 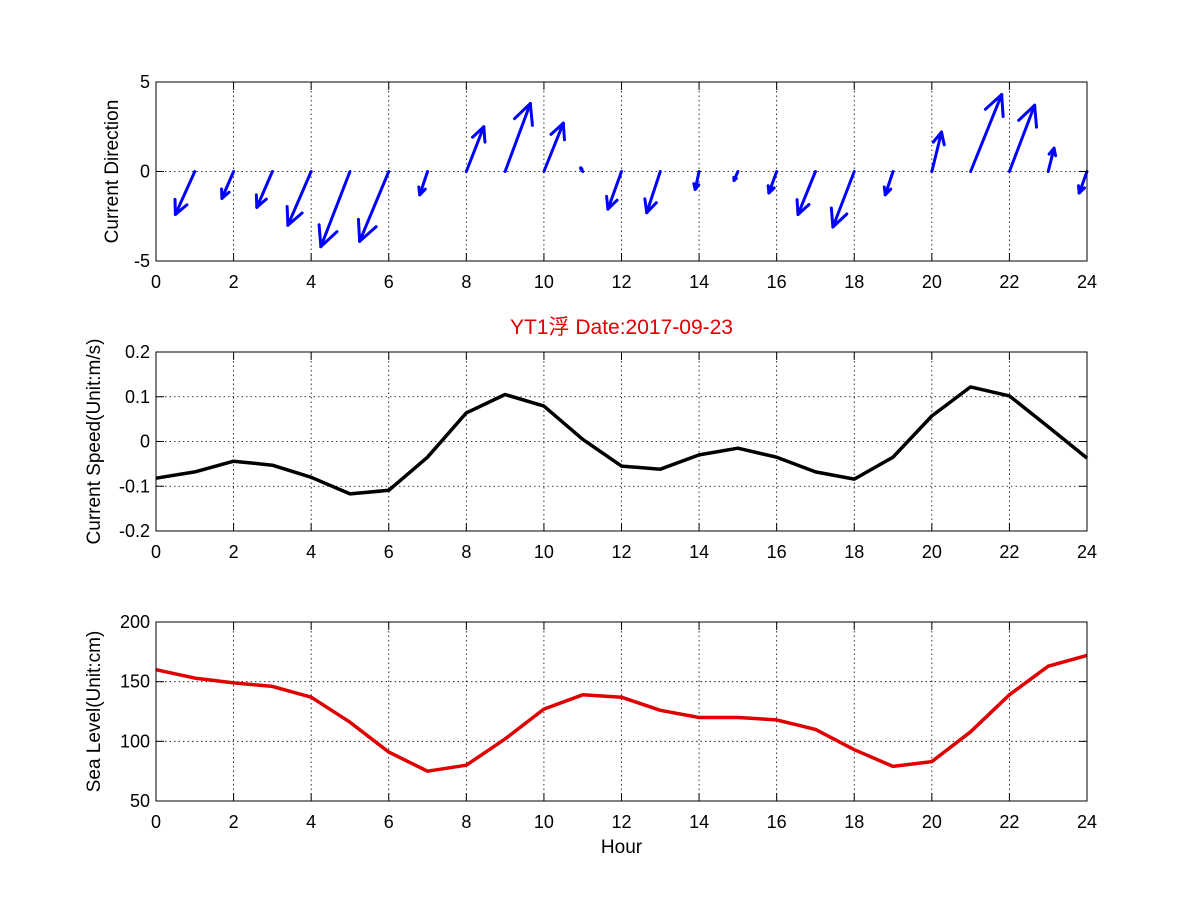 I want to click on current-speed-ytick-label: 0, so click(x=145, y=442).